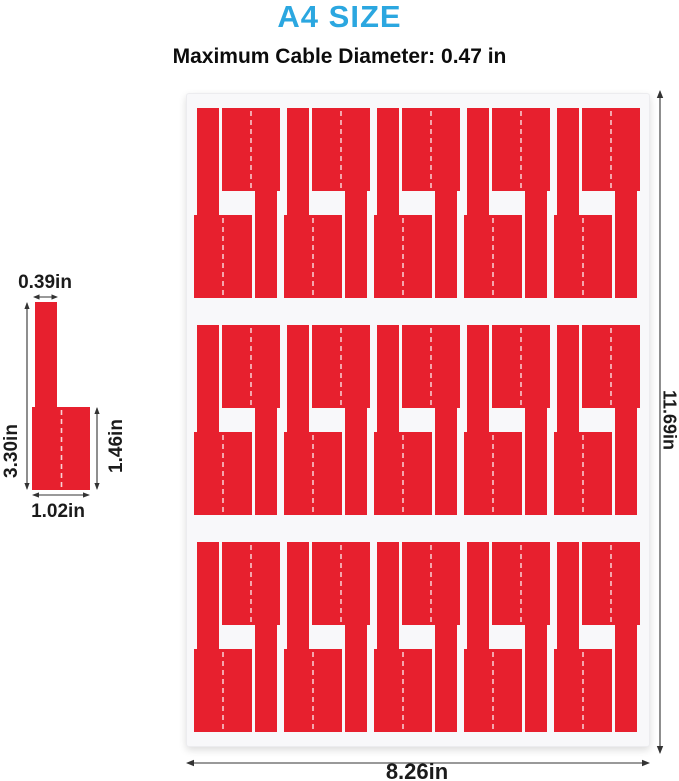 The height and width of the screenshot is (781, 679). I want to click on dim-stem-width: 0.39in, so click(45, 282).